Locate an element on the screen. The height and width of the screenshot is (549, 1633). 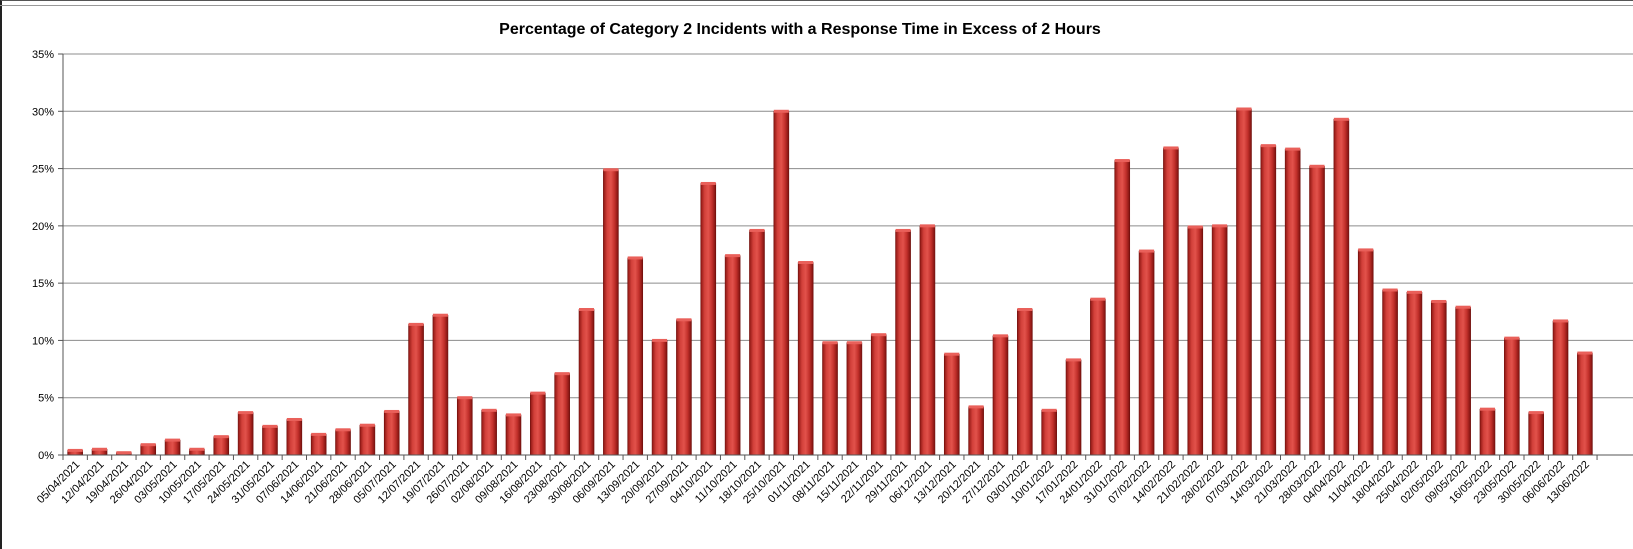
y-tick-label: 20% is located at coordinates (43, 227).